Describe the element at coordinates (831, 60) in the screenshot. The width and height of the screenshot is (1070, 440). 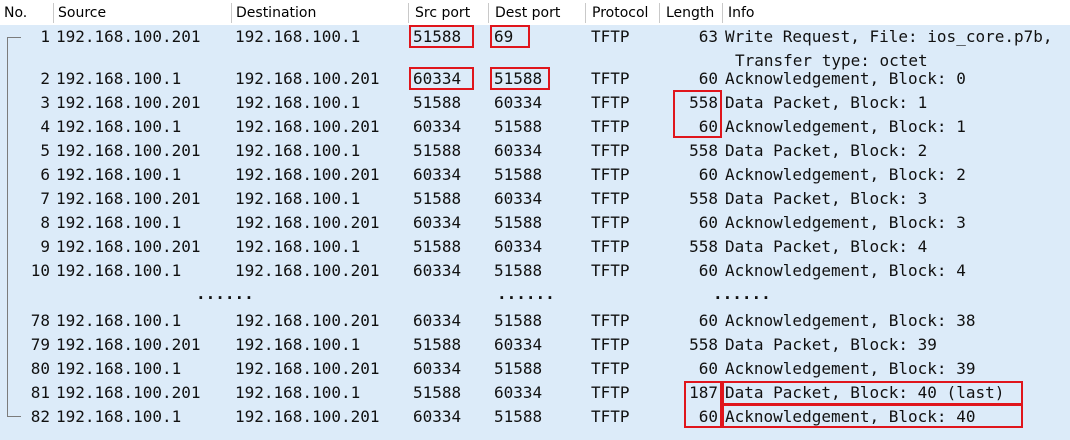
I see `packet-info-continued: Transfer type: octet` at that location.